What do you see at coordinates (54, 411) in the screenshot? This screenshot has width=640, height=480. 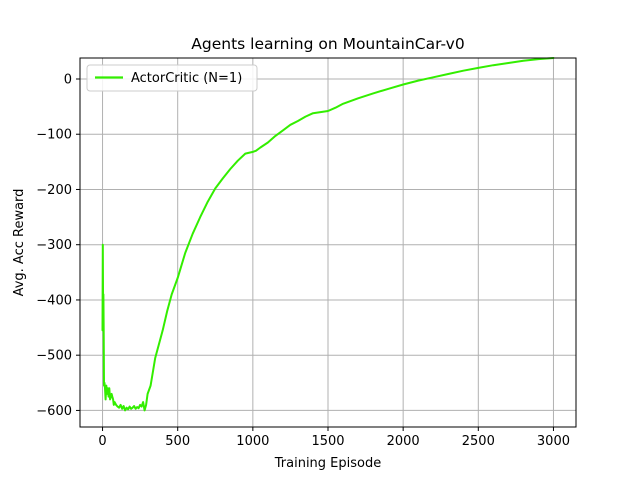 I see `y-tick-label: −600` at bounding box center [54, 411].